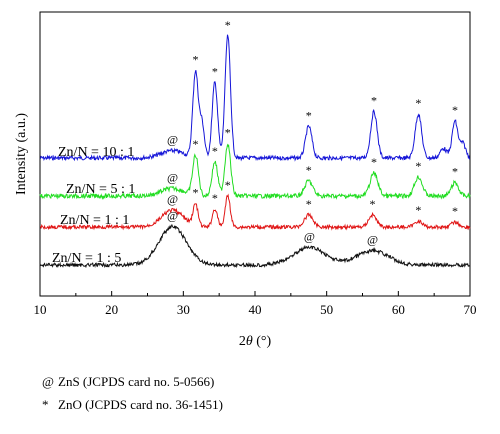 The width and height of the screenshot is (500, 434). I want to click on x-axis-title: 2θ (°), so click(255, 341).